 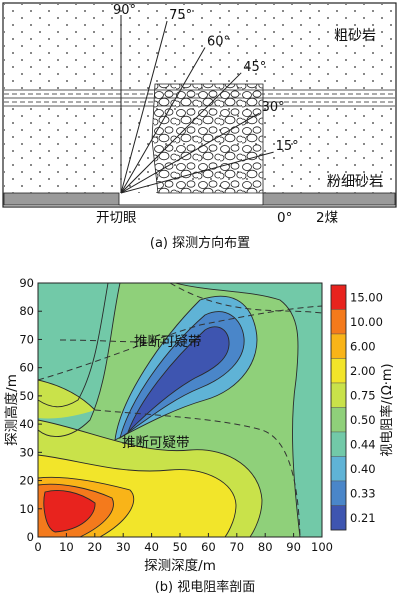 I want to click on label-coal-seam: 2煤, so click(x=327, y=218).